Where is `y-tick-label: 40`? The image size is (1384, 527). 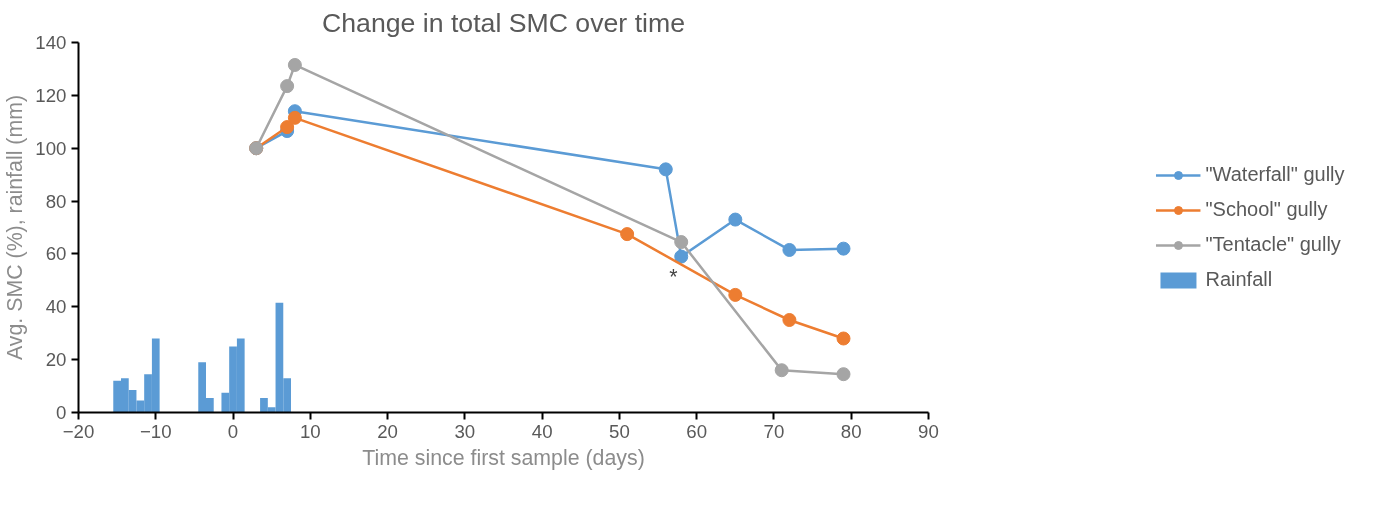
y-tick-label: 40 is located at coordinates (56, 307).